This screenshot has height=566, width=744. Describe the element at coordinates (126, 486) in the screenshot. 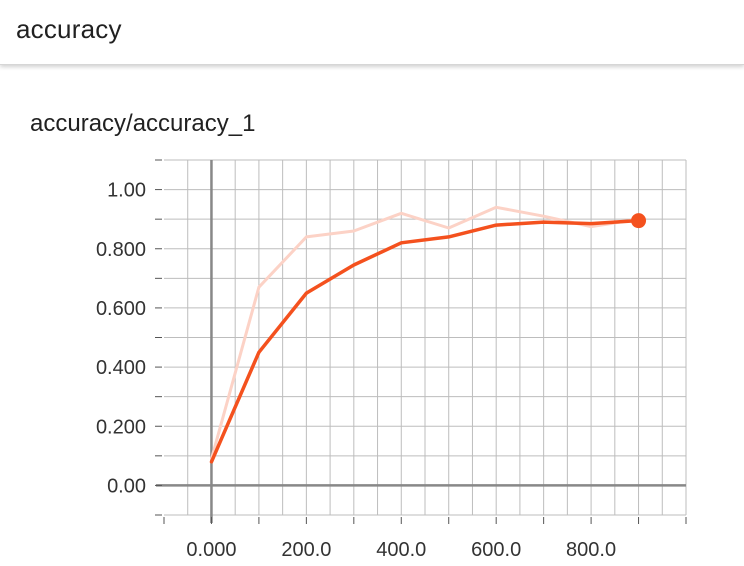

I see `y-tick-label-0: 0.00` at that location.